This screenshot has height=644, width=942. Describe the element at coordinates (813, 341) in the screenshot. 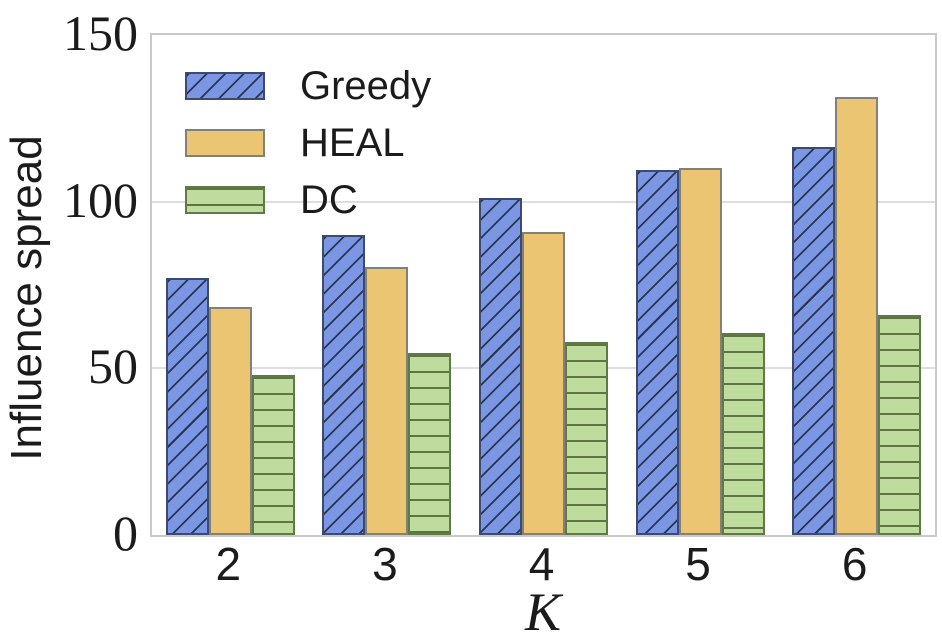

I see `bar-greedy-k6` at that location.